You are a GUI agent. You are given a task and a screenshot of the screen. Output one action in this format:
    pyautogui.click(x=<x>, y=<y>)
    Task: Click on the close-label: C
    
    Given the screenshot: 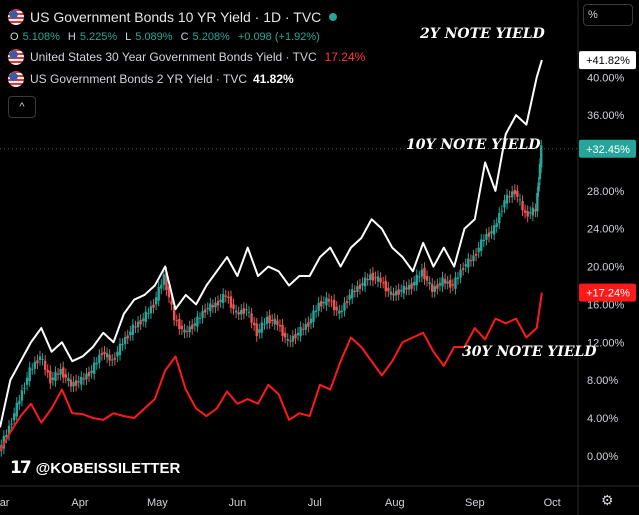 What is the action you would take?
    pyautogui.click(x=184, y=37)
    